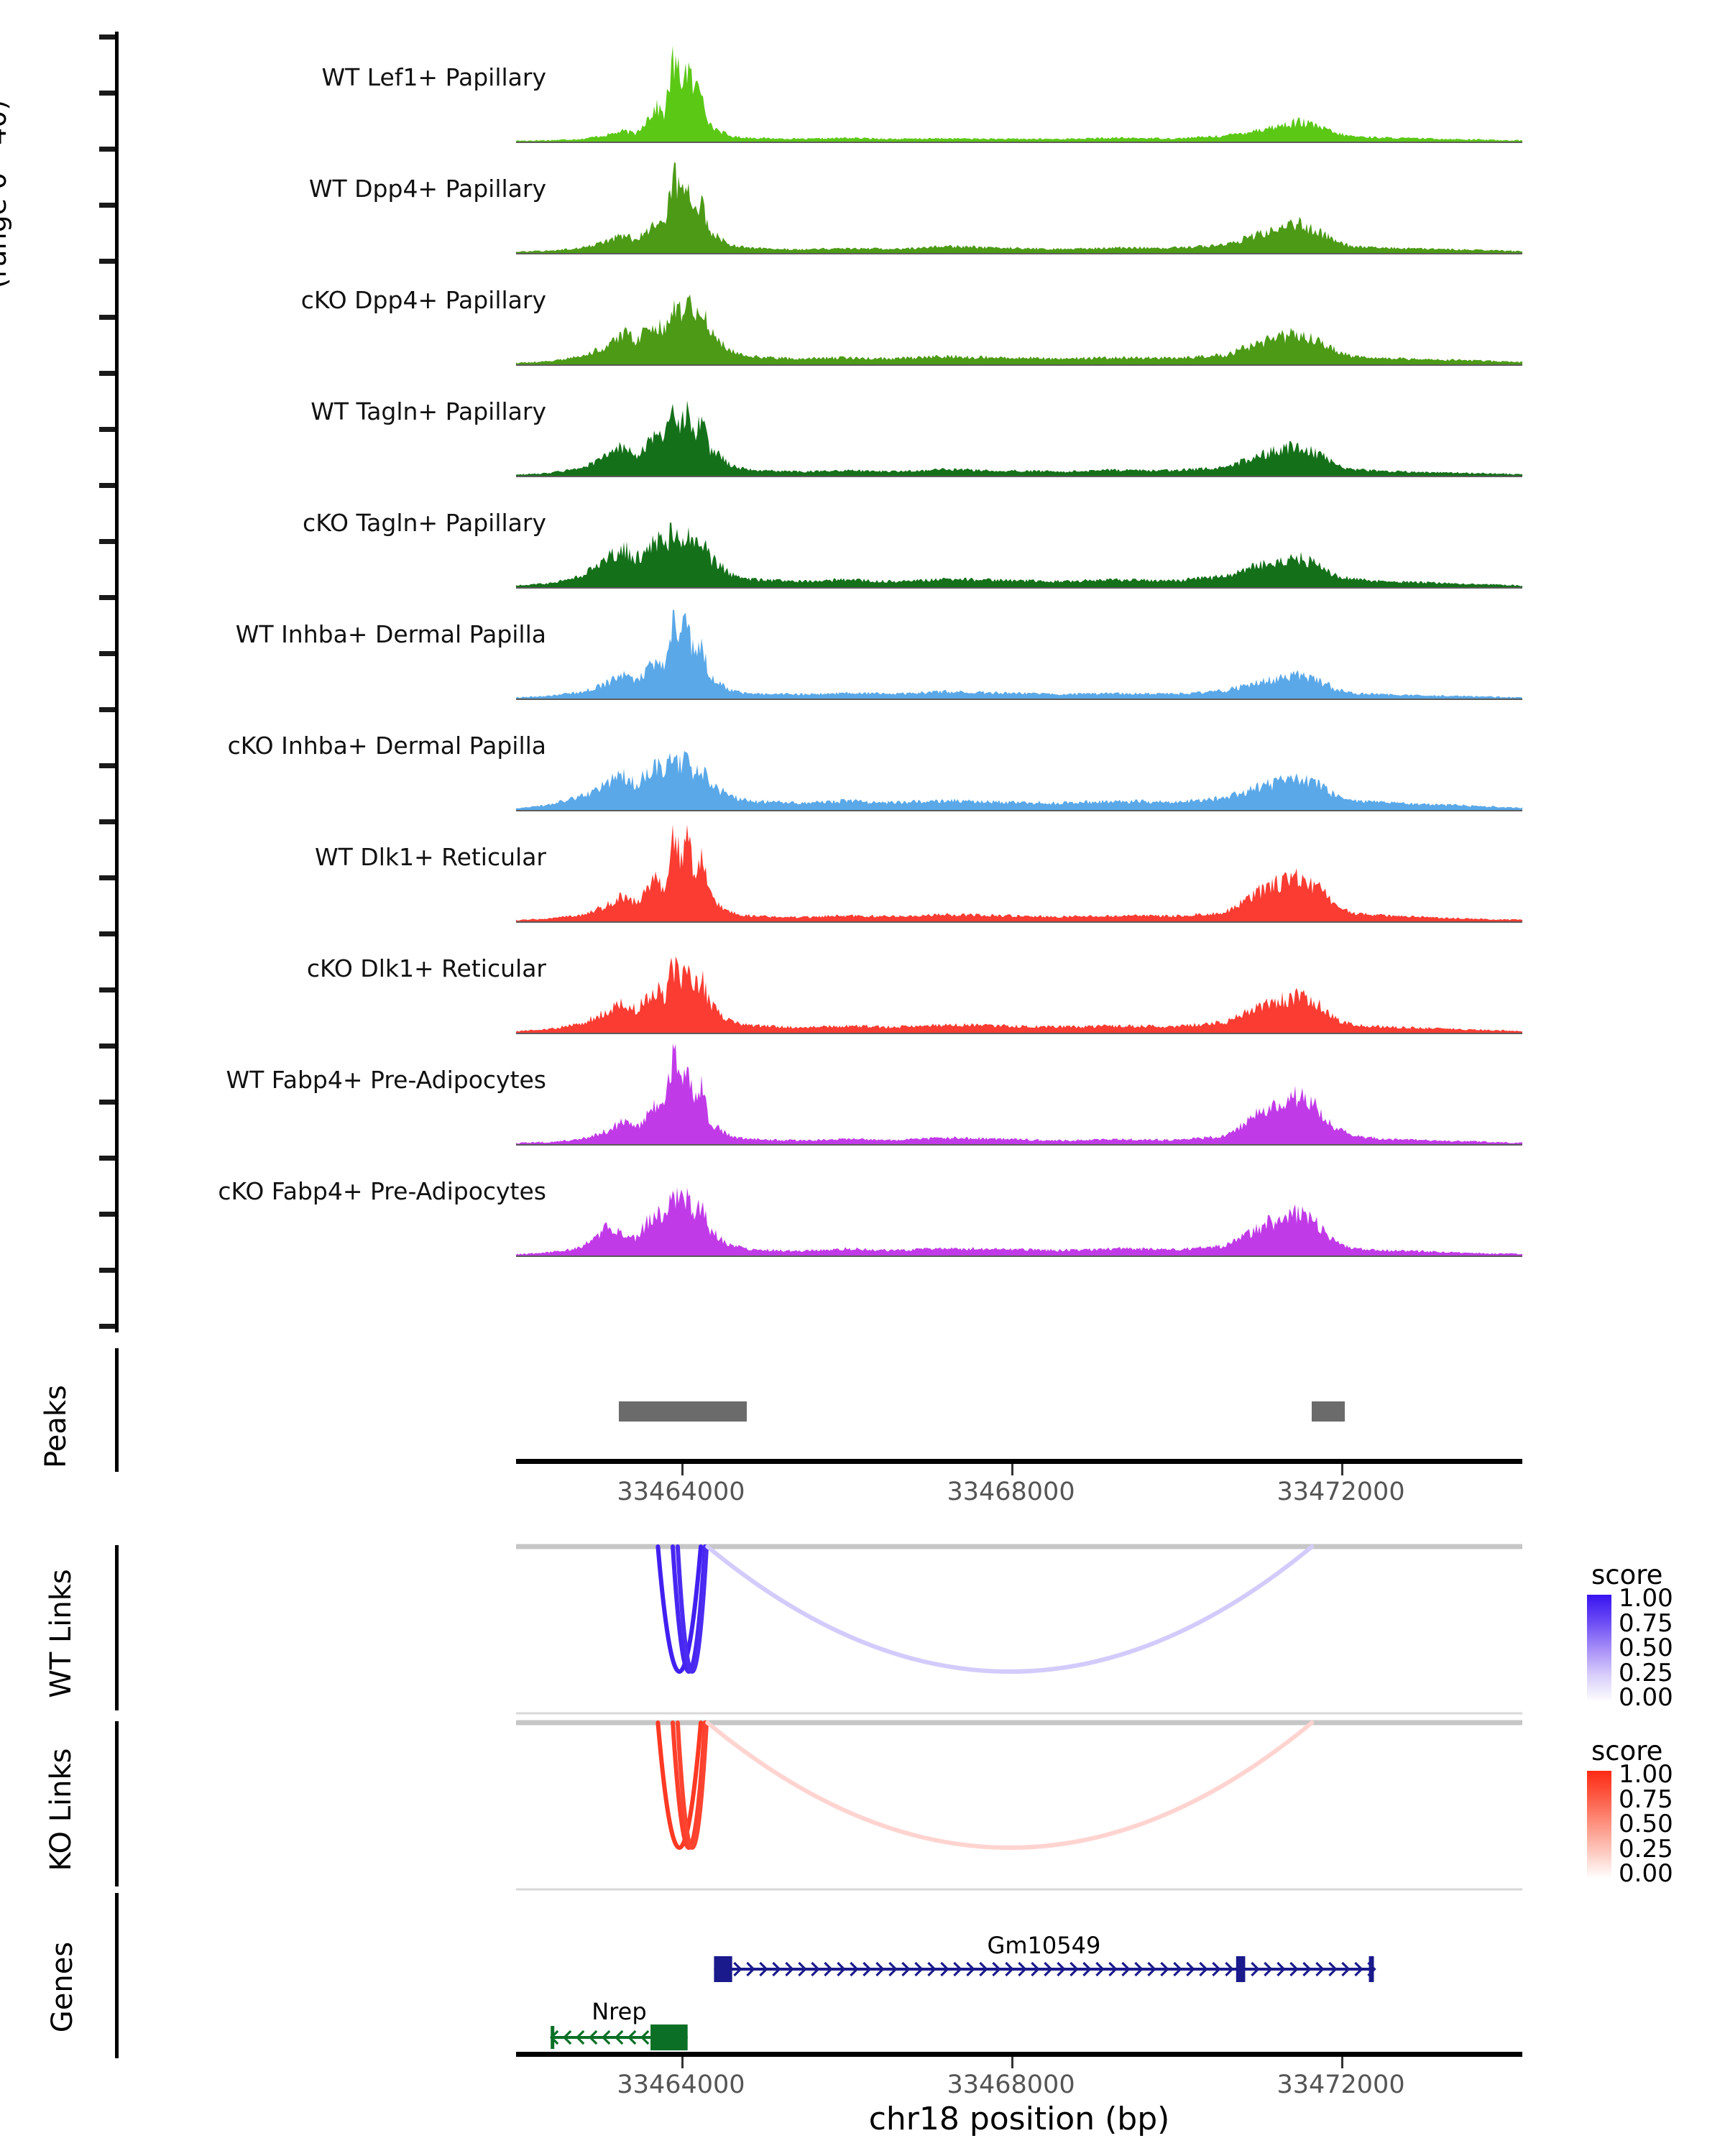 The width and height of the screenshot is (1725, 2156). I want to click on genes-axis, so click(117, 1976).